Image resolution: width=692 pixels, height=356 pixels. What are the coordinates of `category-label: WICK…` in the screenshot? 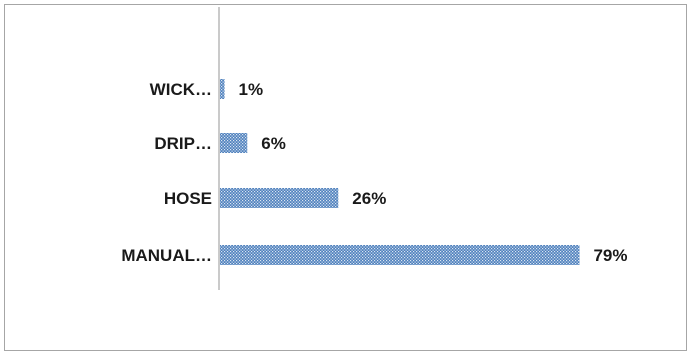 It's located at (181, 89).